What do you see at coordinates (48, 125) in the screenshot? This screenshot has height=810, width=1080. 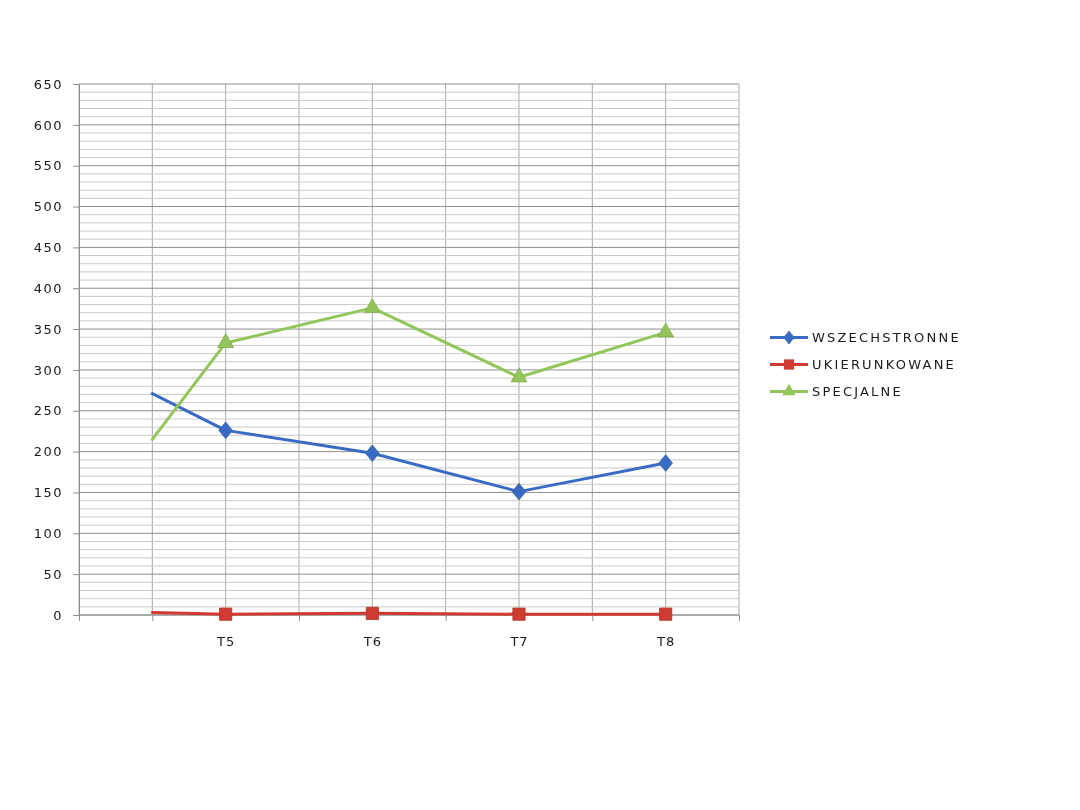 I see `y-tick-label: 600` at bounding box center [48, 125].